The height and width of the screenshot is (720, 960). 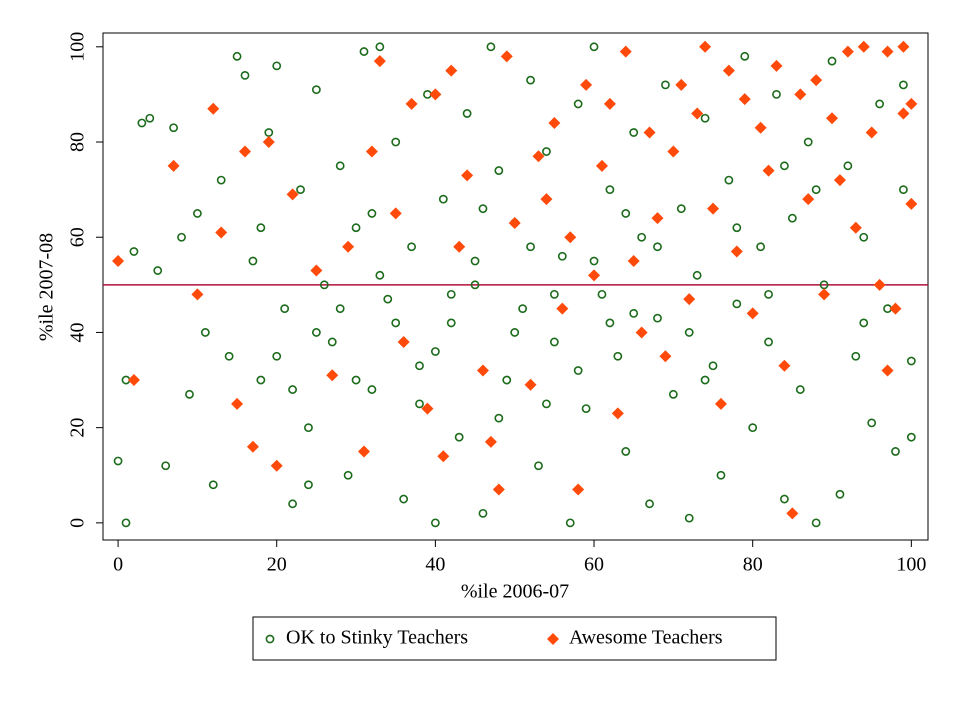 I want to click on y-tick-label: 40, so click(x=78, y=332).